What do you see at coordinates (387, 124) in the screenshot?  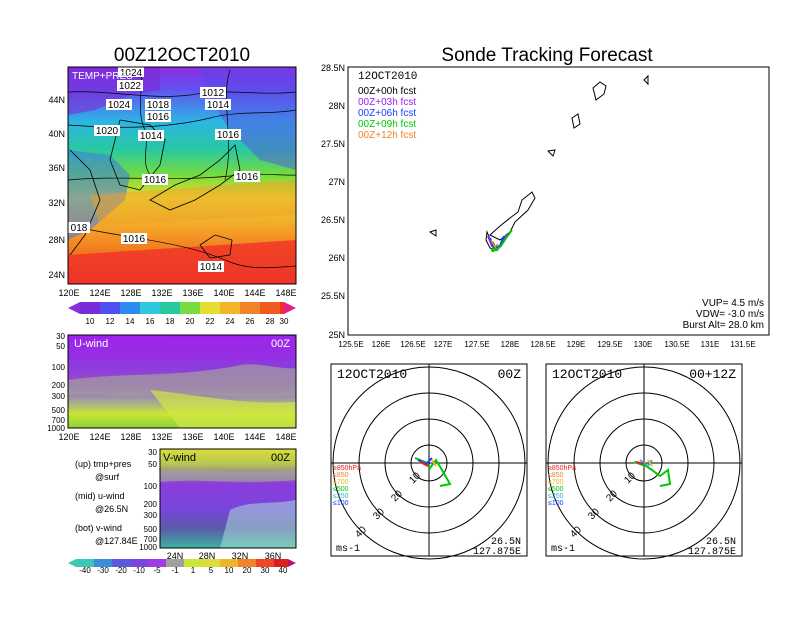 I see `legend-item: 00Z+09h fcst` at bounding box center [387, 124].